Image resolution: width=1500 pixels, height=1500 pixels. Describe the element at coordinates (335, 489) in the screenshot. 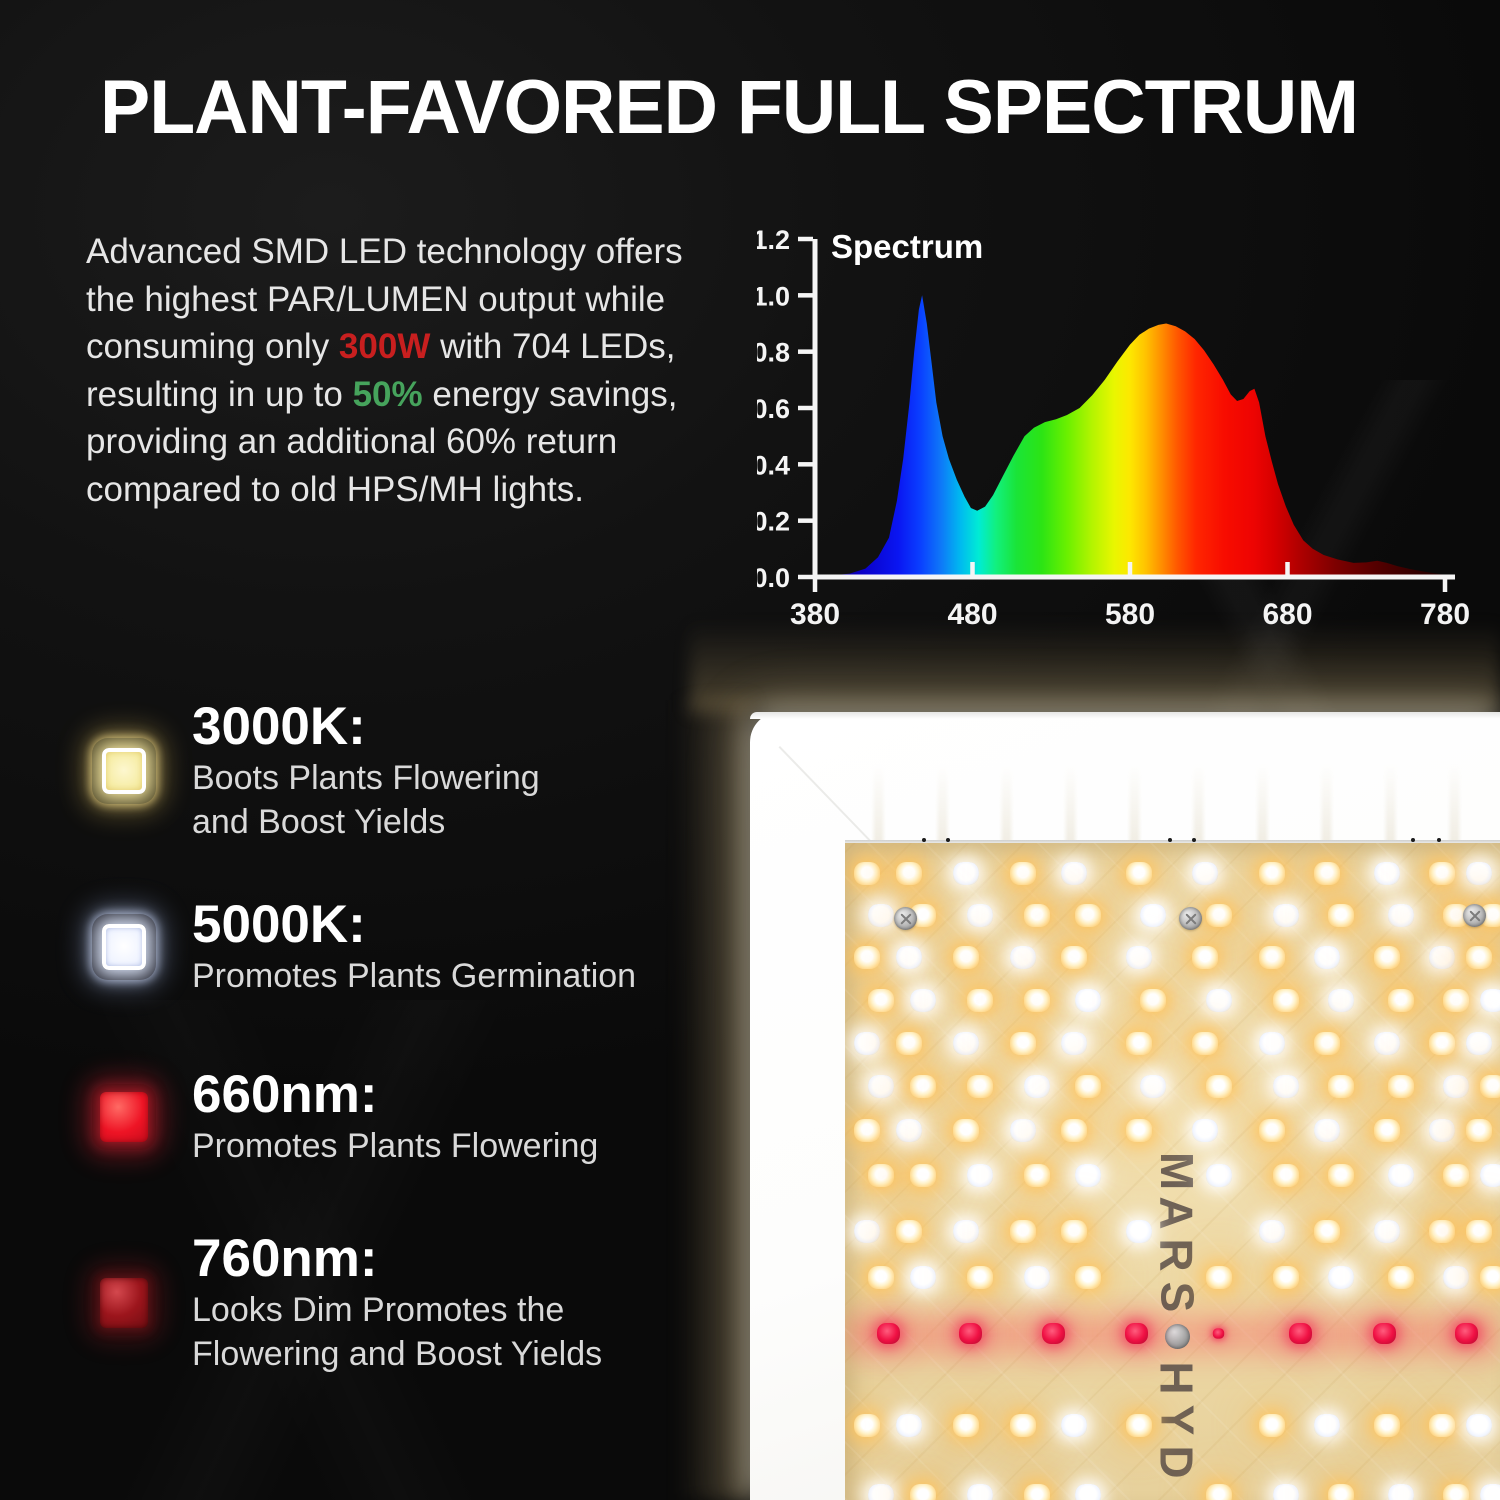

I see `intro-text: compared to old HPS/MH lights.` at that location.